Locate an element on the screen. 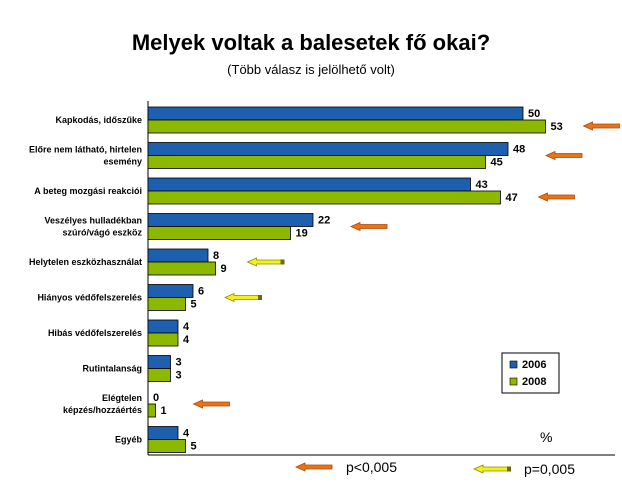  category-label: Kapkodás, időszűke is located at coordinates (98, 120).